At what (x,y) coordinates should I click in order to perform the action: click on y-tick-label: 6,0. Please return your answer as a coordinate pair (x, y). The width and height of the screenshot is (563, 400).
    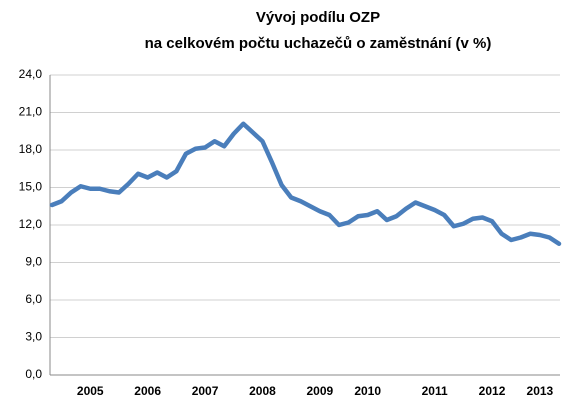
    Looking at the image, I should click on (33, 299).